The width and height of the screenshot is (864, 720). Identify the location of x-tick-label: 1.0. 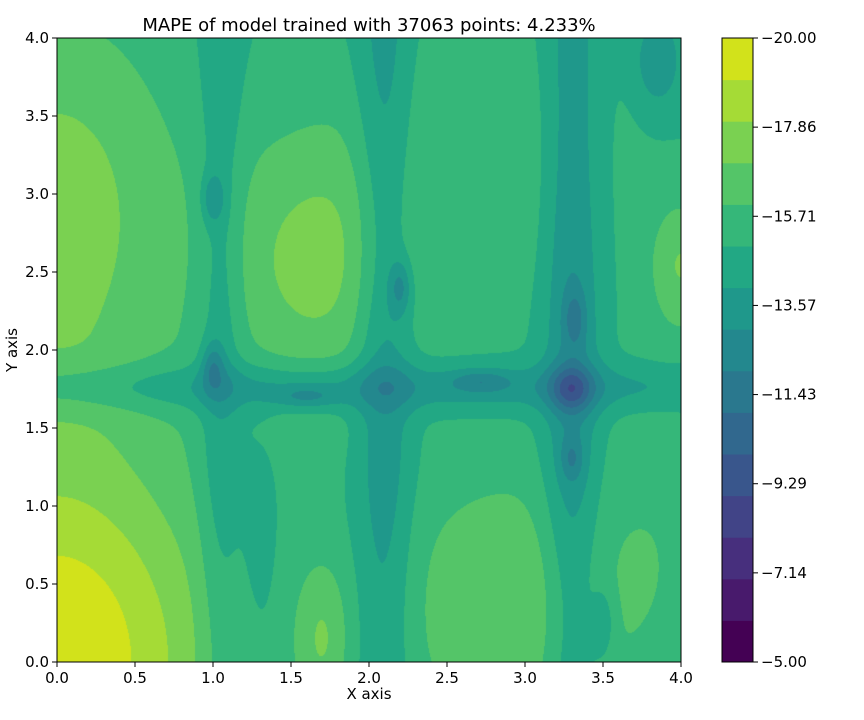
(213, 678).